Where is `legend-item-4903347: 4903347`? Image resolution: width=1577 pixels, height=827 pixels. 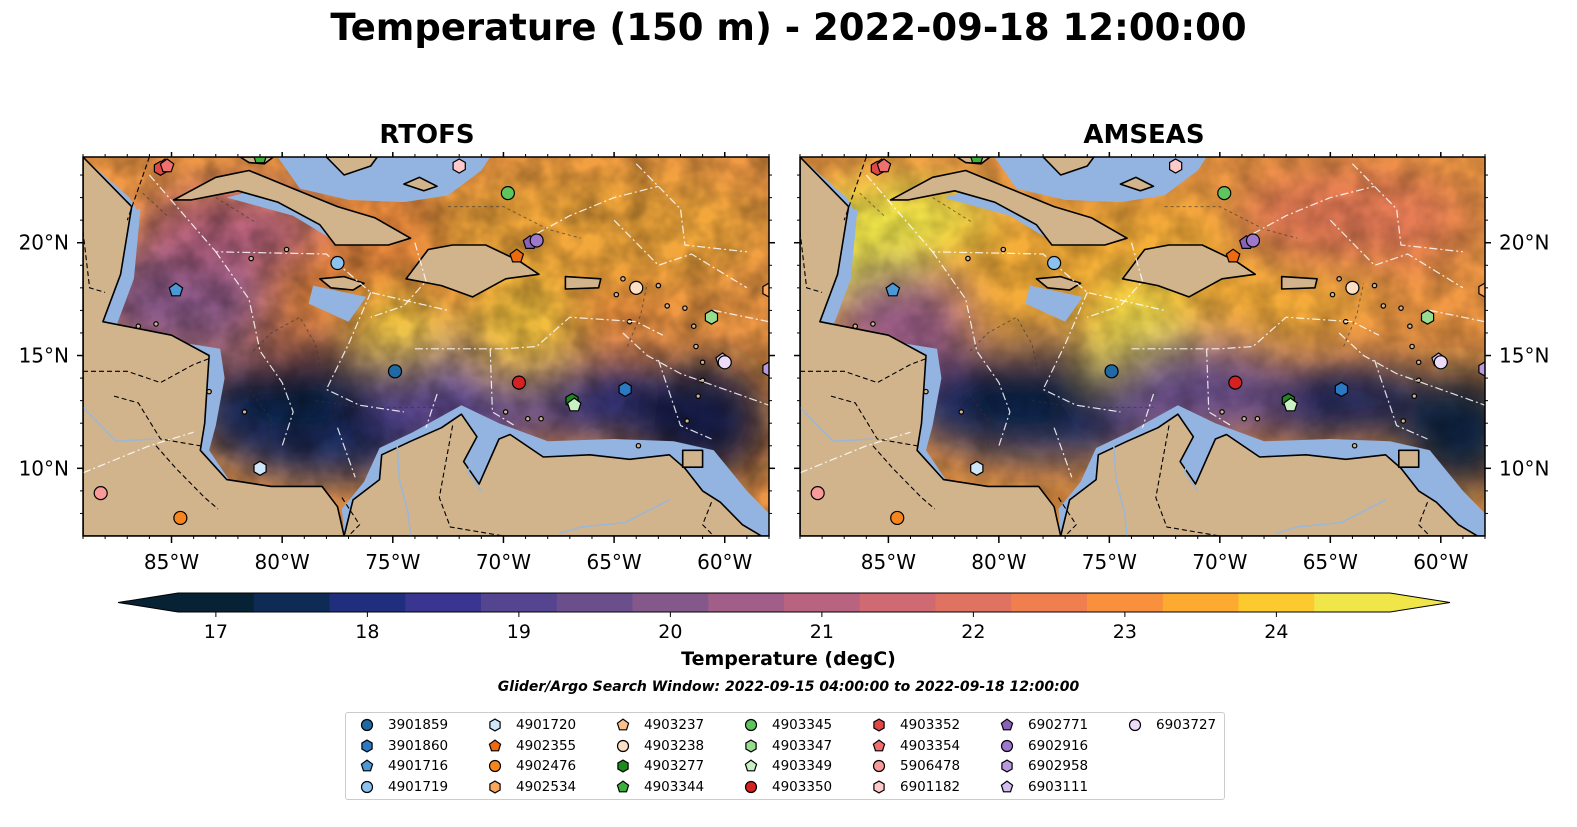 legend-item-4903347: 4903347 is located at coordinates (788, 746).